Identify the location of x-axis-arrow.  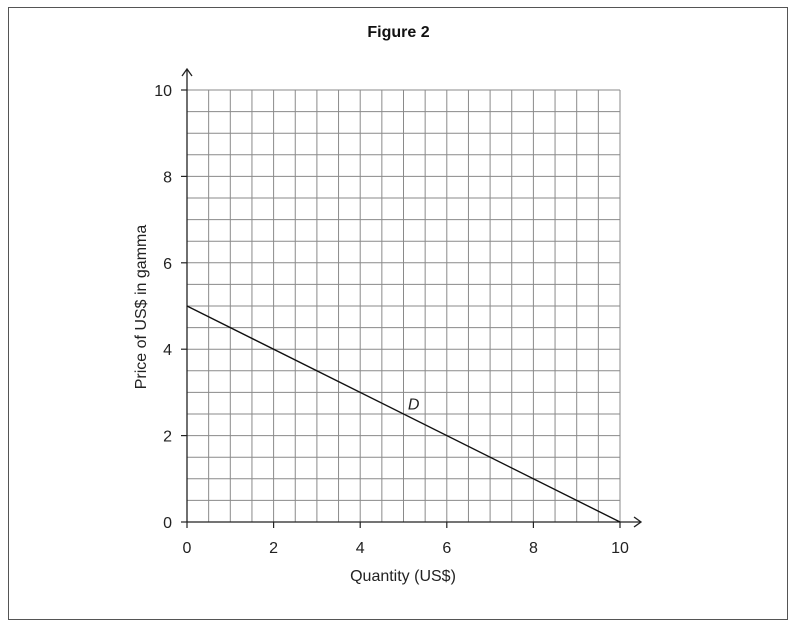
(638, 522).